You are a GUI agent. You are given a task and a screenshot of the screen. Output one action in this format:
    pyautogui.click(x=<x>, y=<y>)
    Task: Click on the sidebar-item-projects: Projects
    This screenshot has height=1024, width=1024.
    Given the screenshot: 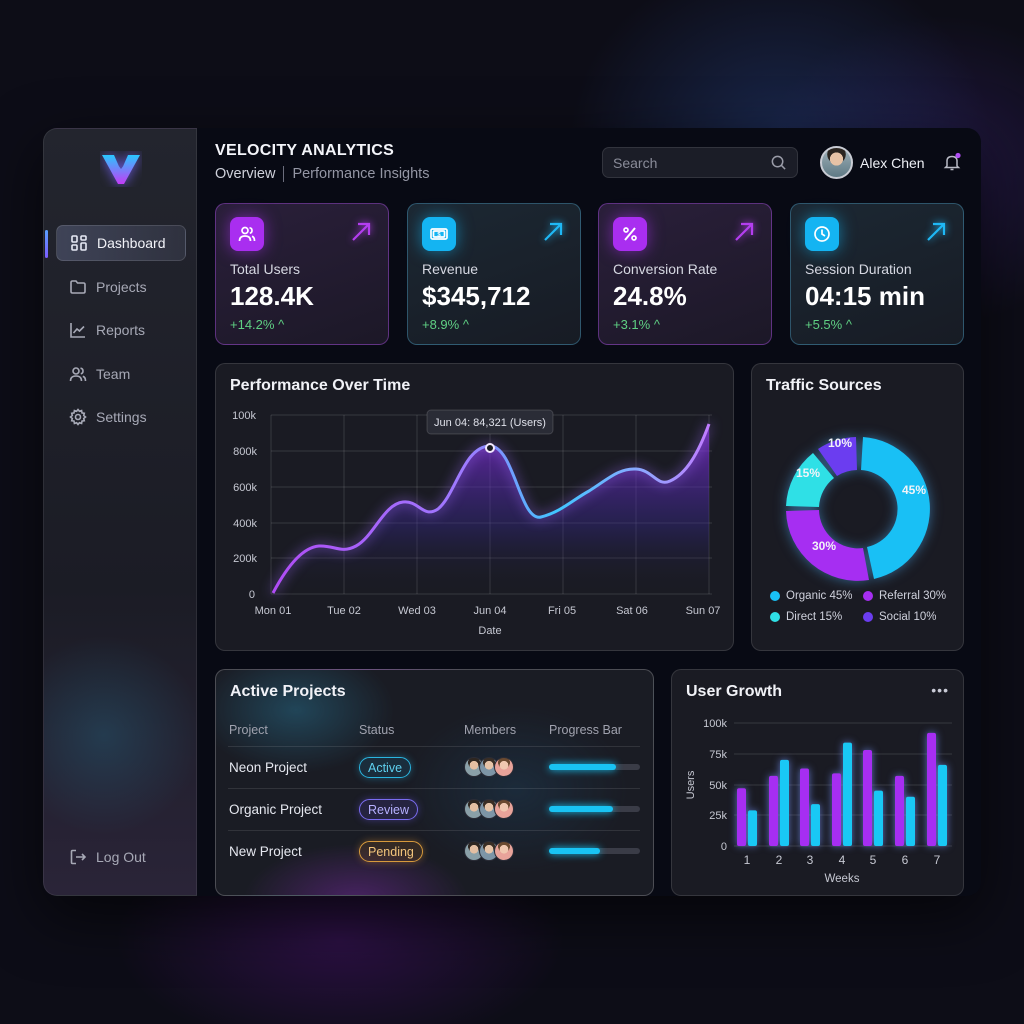 What is the action you would take?
    pyautogui.click(x=121, y=287)
    